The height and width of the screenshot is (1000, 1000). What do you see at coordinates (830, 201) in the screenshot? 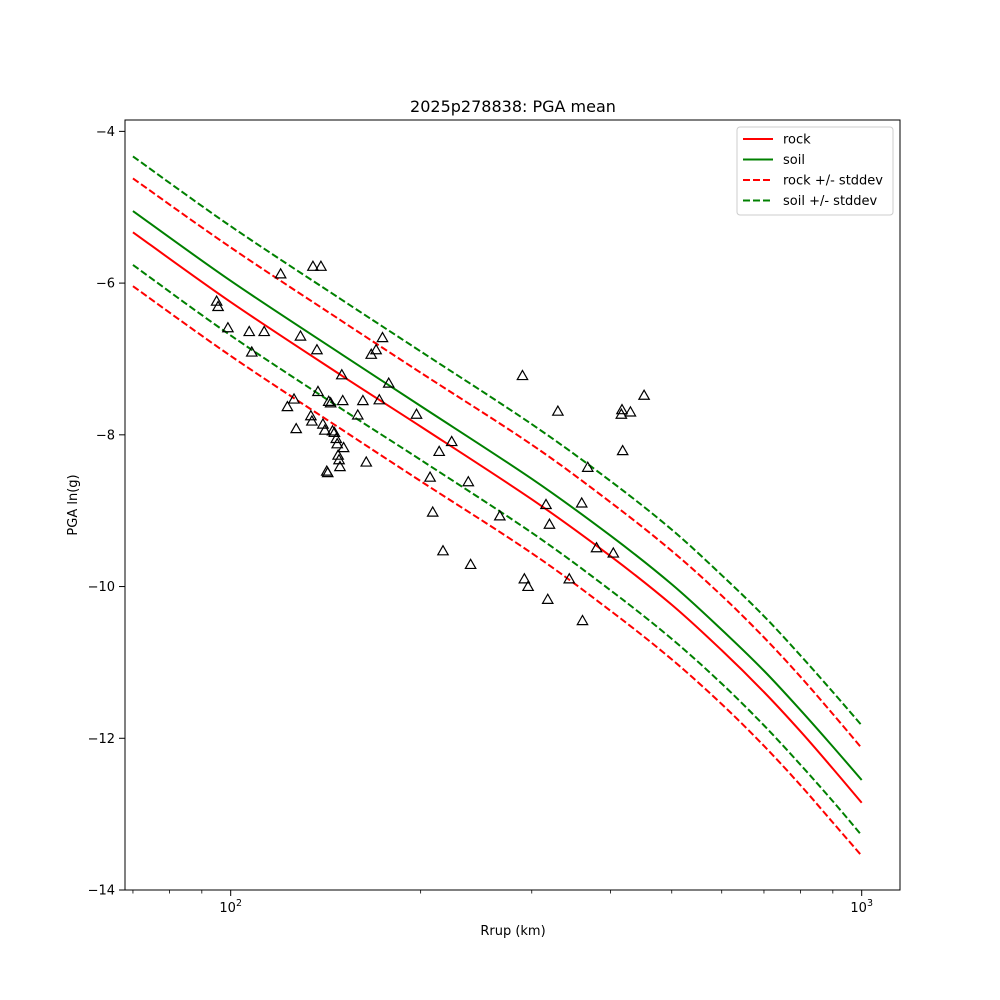
I see `legend-label: soil +/- stddev` at bounding box center [830, 201].